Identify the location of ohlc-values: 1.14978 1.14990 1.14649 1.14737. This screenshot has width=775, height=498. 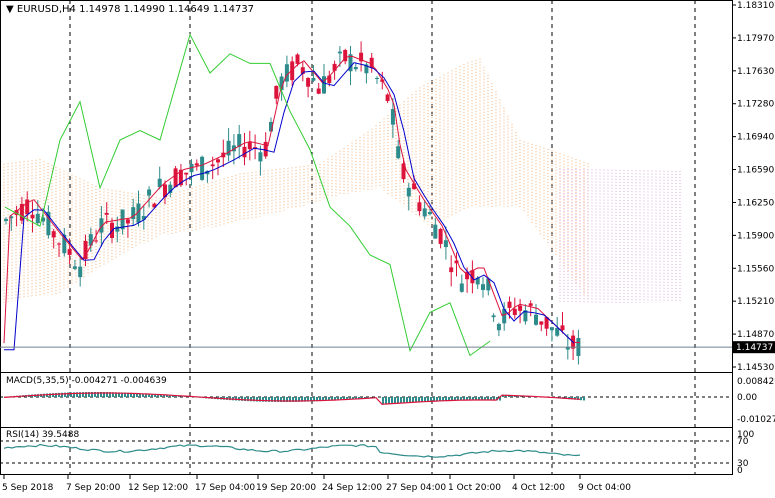
(167, 9).